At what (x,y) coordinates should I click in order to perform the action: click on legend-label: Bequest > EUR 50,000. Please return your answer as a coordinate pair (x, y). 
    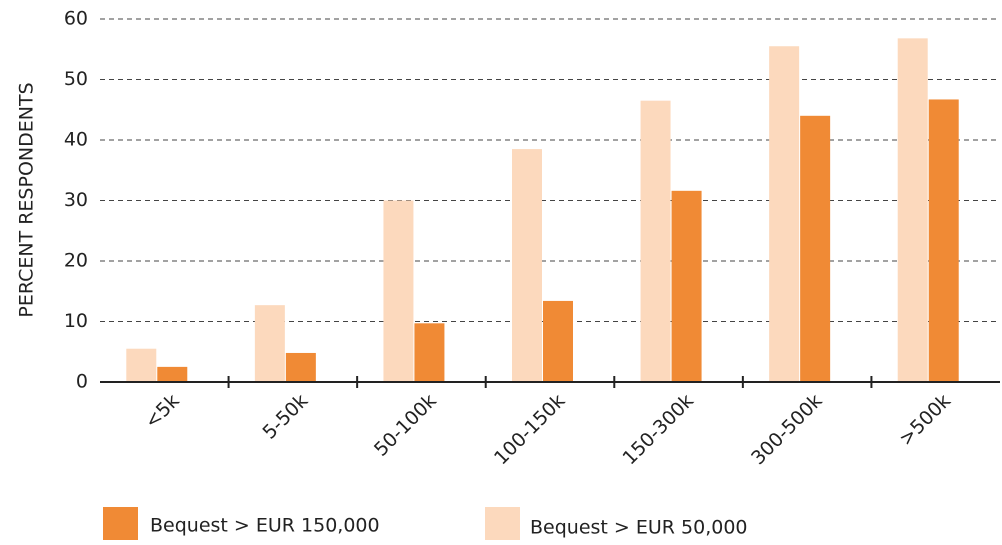
    Looking at the image, I should click on (639, 528).